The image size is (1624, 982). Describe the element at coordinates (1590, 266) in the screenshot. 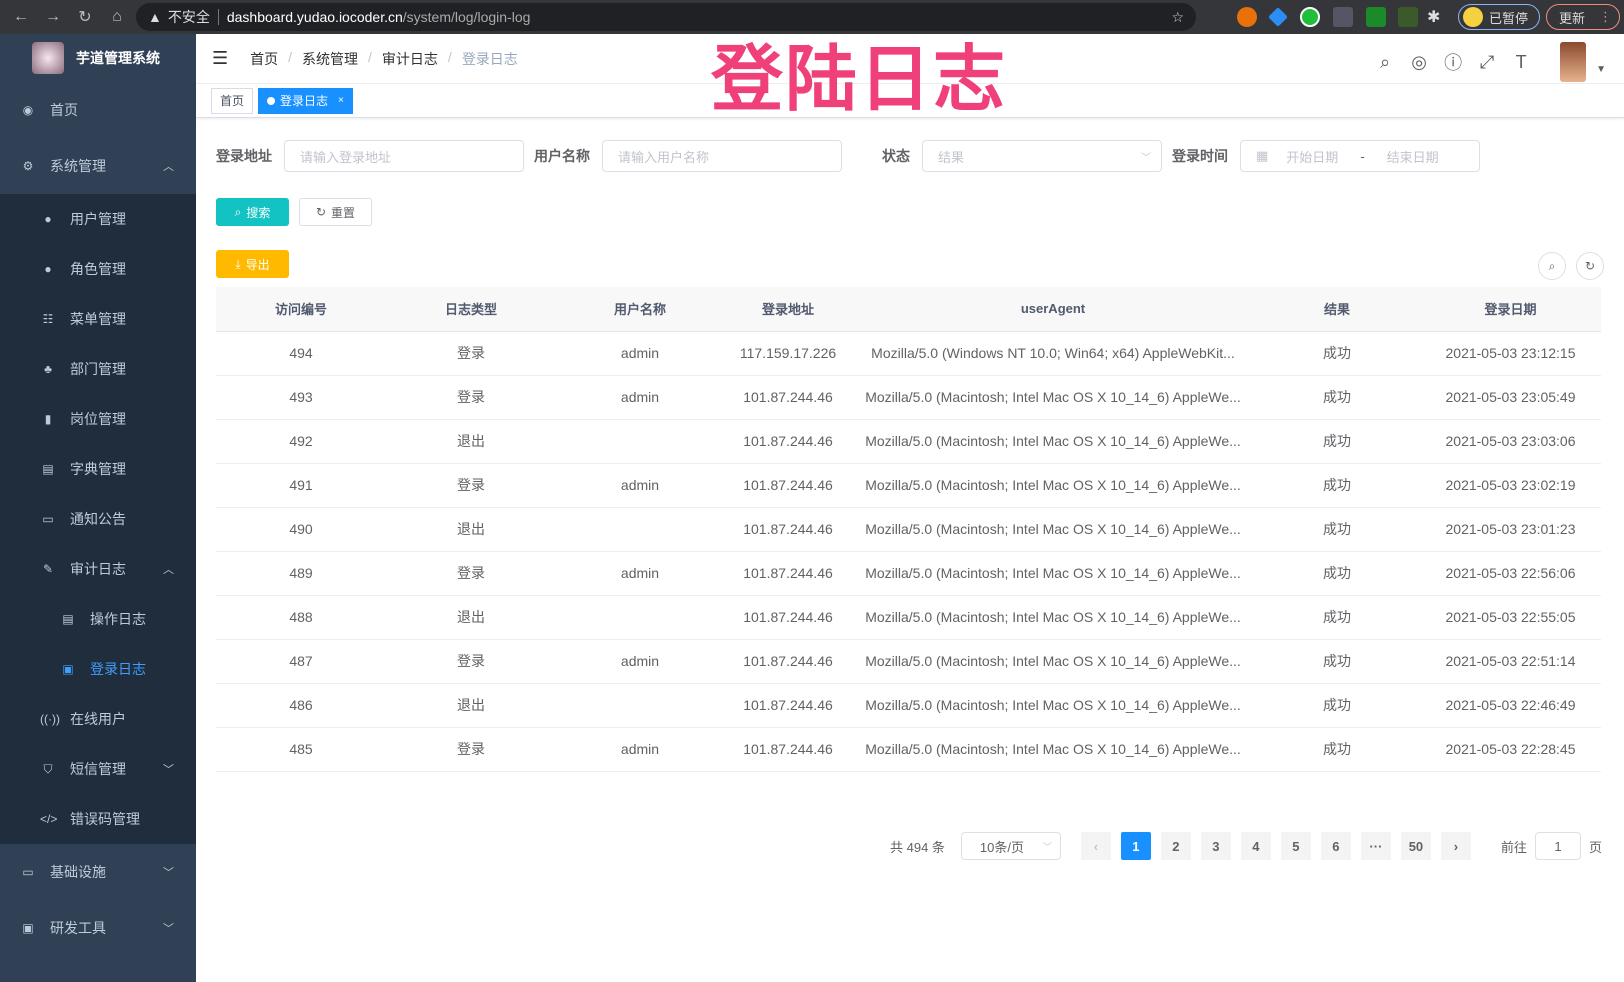

I see `refresh-button: ↻` at that location.